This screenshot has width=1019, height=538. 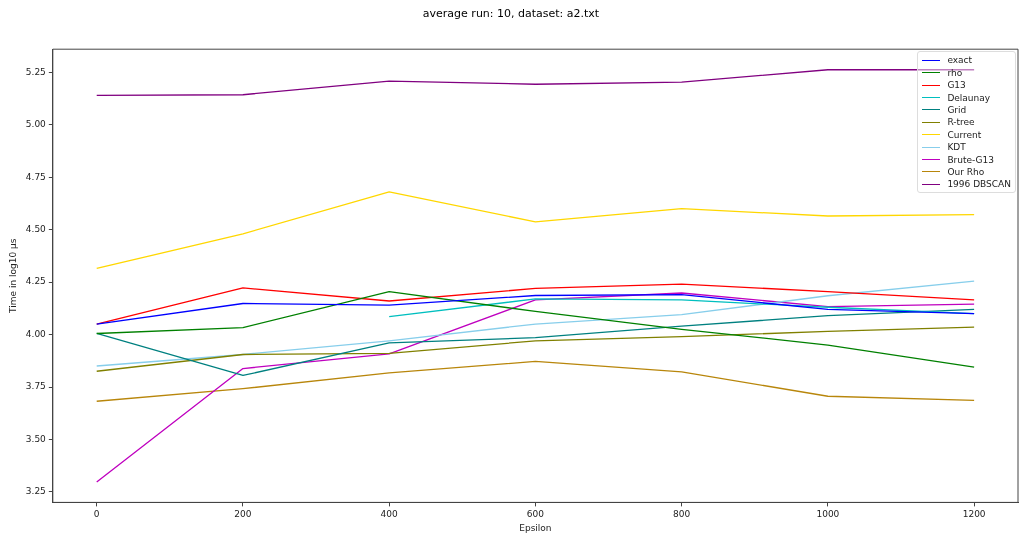 What do you see at coordinates (243, 514) in the screenshot?
I see `x-tick-label: 200` at bounding box center [243, 514].